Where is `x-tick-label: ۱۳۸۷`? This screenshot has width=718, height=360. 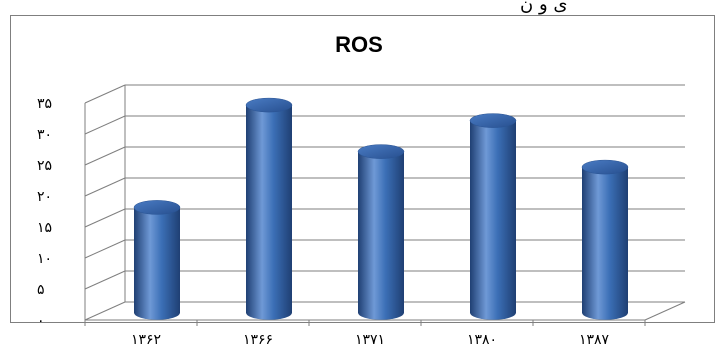 x-tick-label: ۱۳۸۷ is located at coordinates (594, 340).